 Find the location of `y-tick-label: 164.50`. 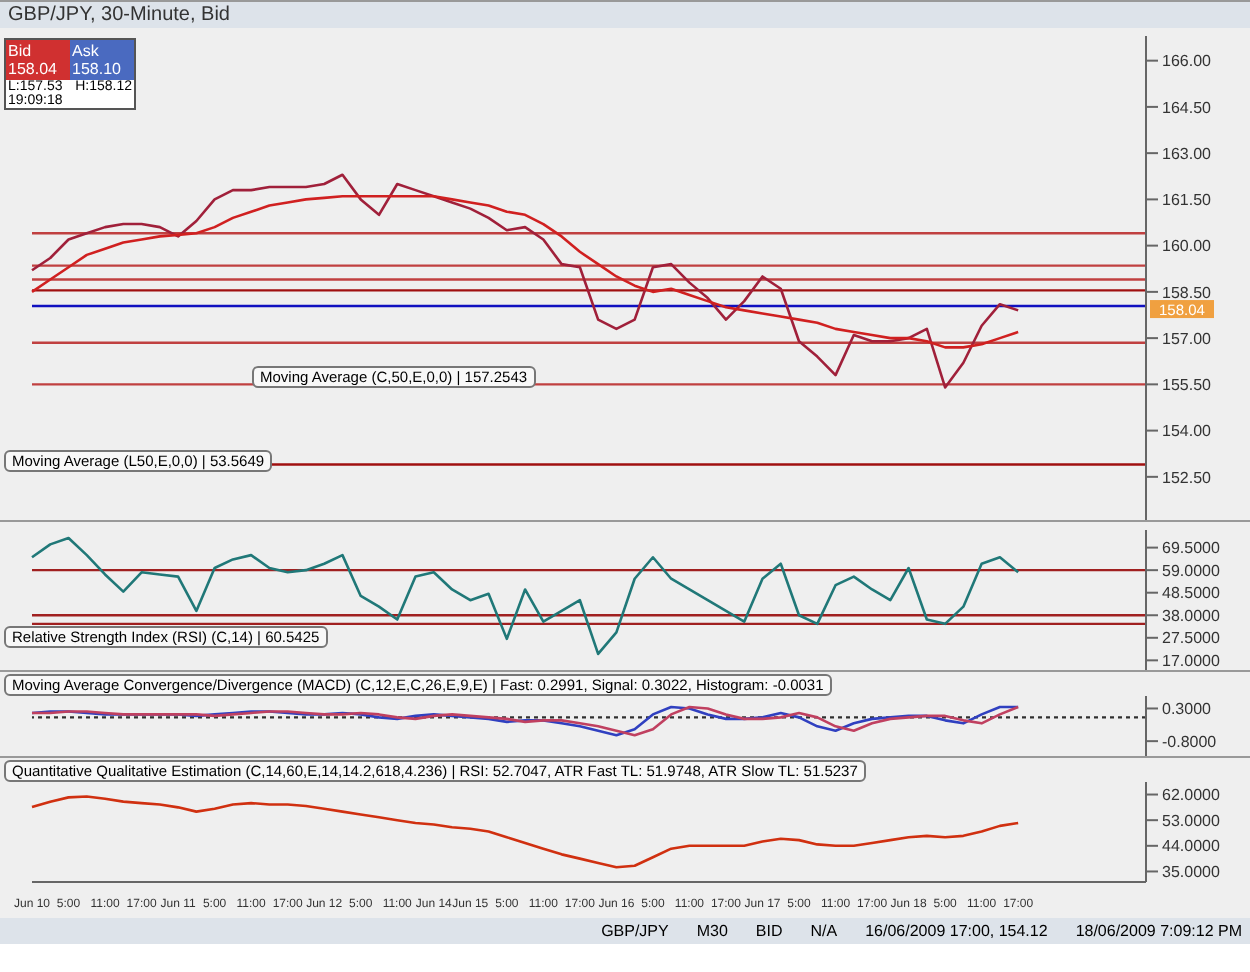

y-tick-label: 164.50 is located at coordinates (1187, 107).